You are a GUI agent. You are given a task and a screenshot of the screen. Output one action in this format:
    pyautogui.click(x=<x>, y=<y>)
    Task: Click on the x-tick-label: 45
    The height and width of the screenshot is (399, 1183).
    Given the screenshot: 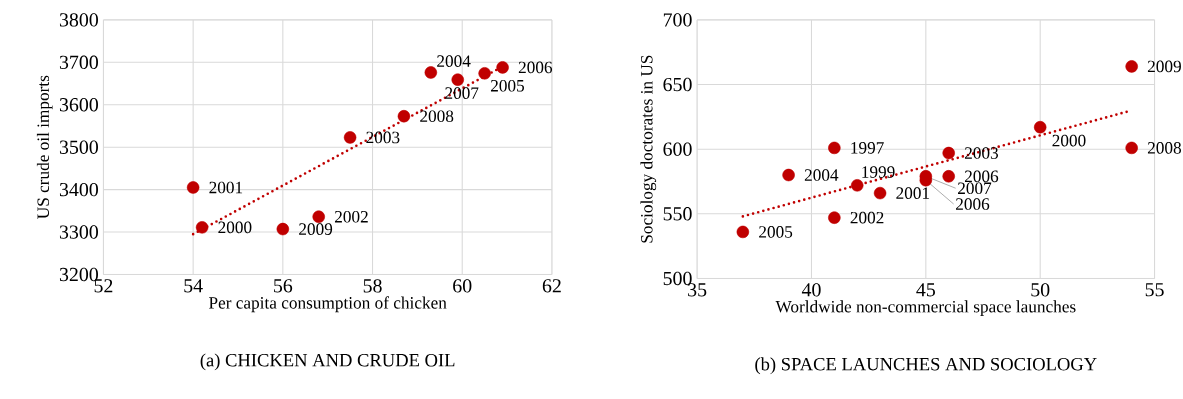 What is the action you would take?
    pyautogui.click(x=925, y=290)
    